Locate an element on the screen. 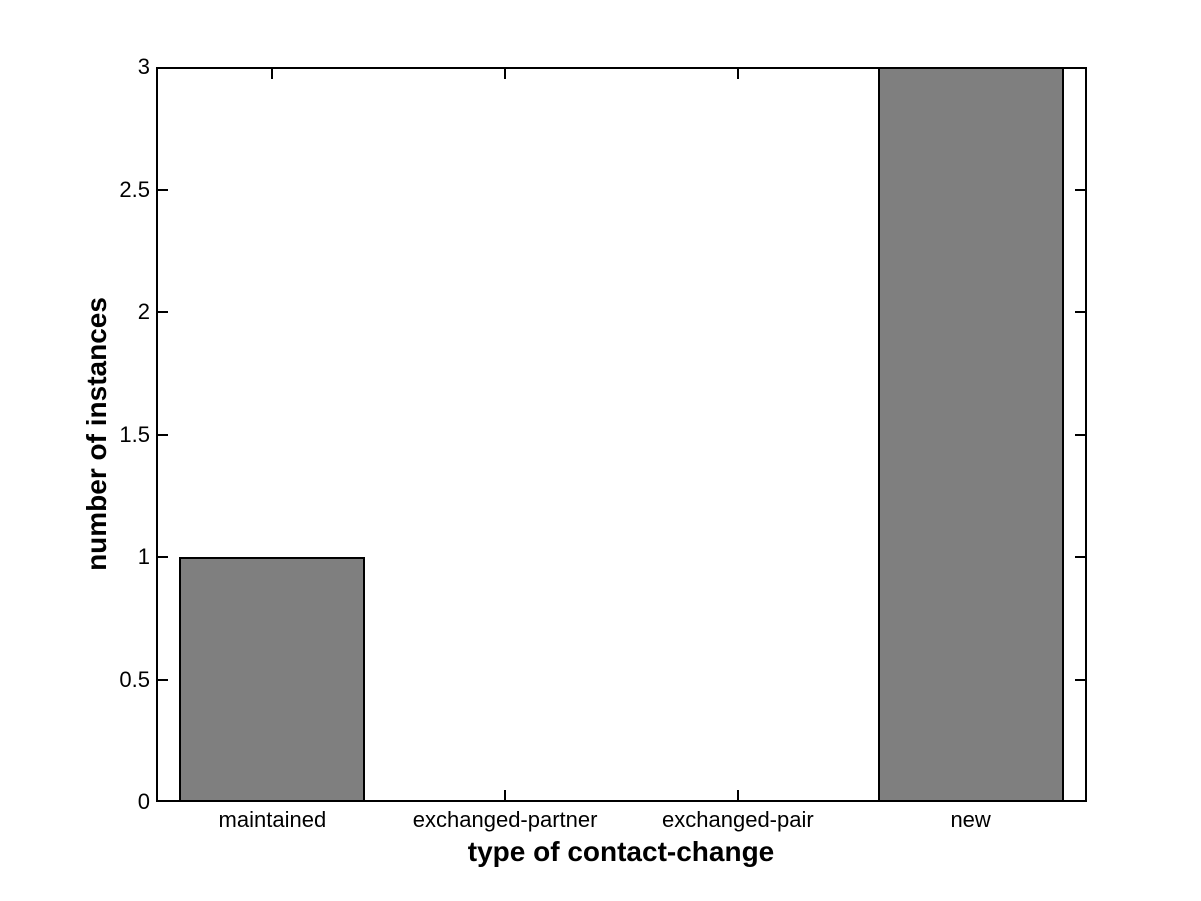  y-tick-label: 2.5 is located at coordinates (134, 189).